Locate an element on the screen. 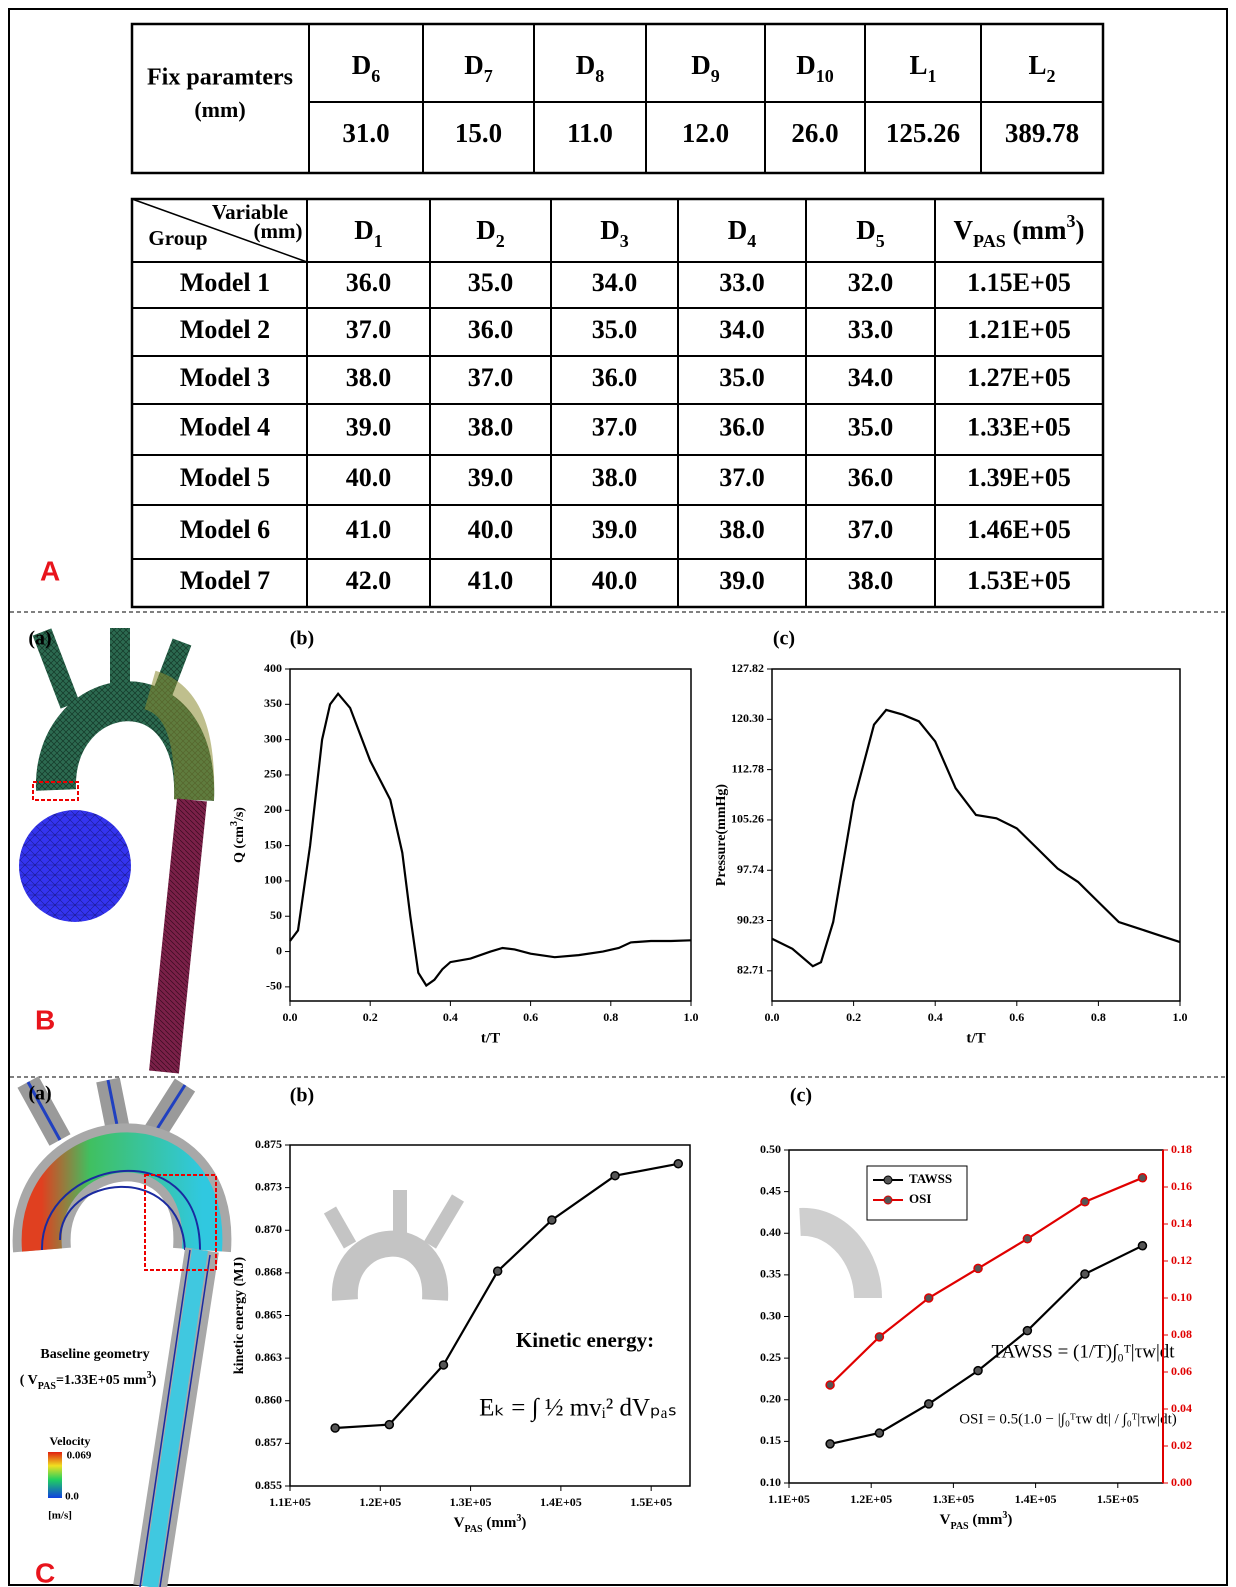 Image resolution: width=1236 pixels, height=1587 pixels. x-tick-label: 1.4E+05 is located at coordinates (561, 1502).